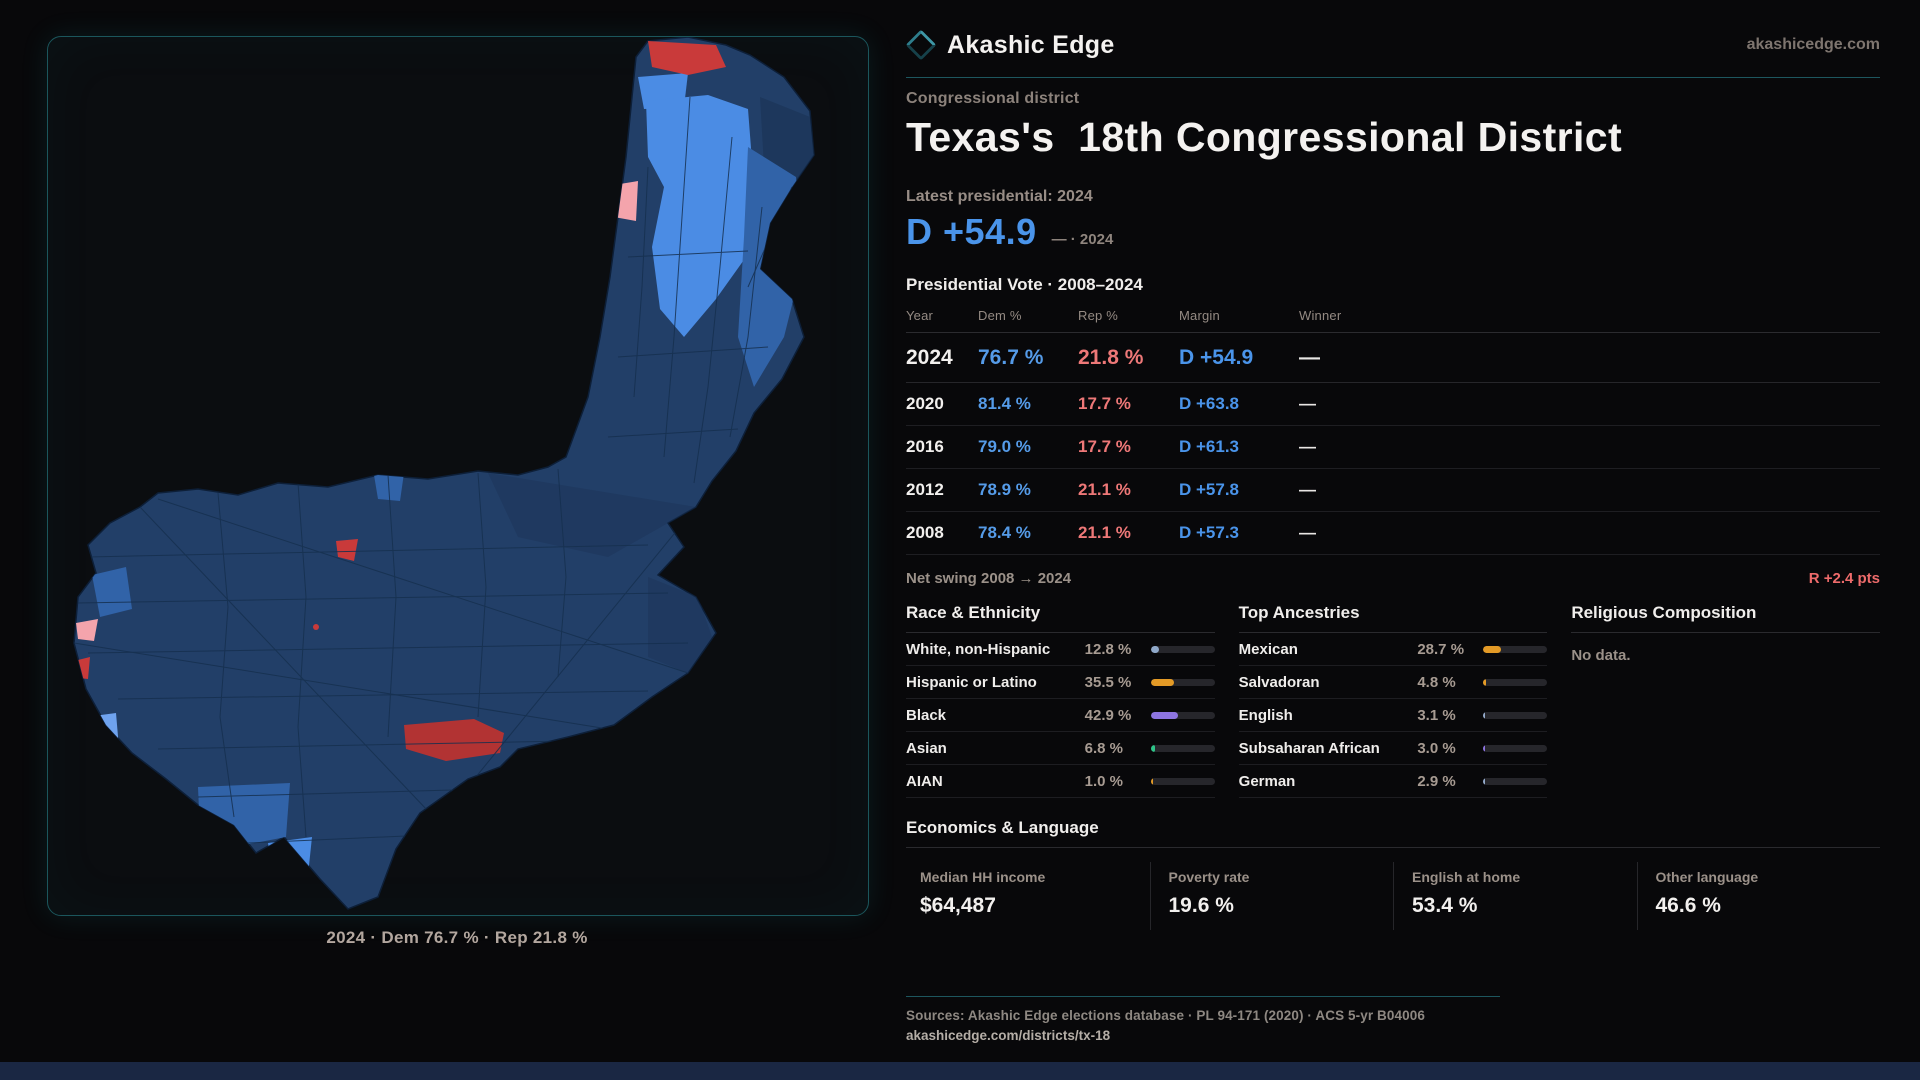 This screenshot has height=1080, width=1920. I want to click on precinct-dem-light, so click(104, 757).